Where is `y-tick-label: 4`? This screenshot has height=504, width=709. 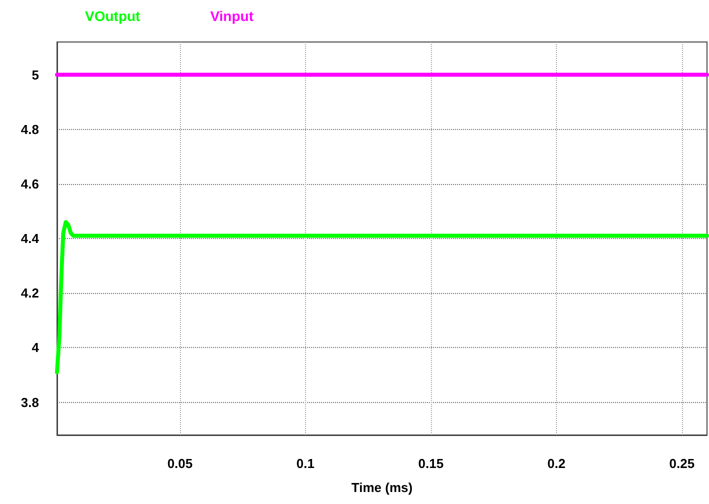
y-tick-label: 4 is located at coordinates (36, 348).